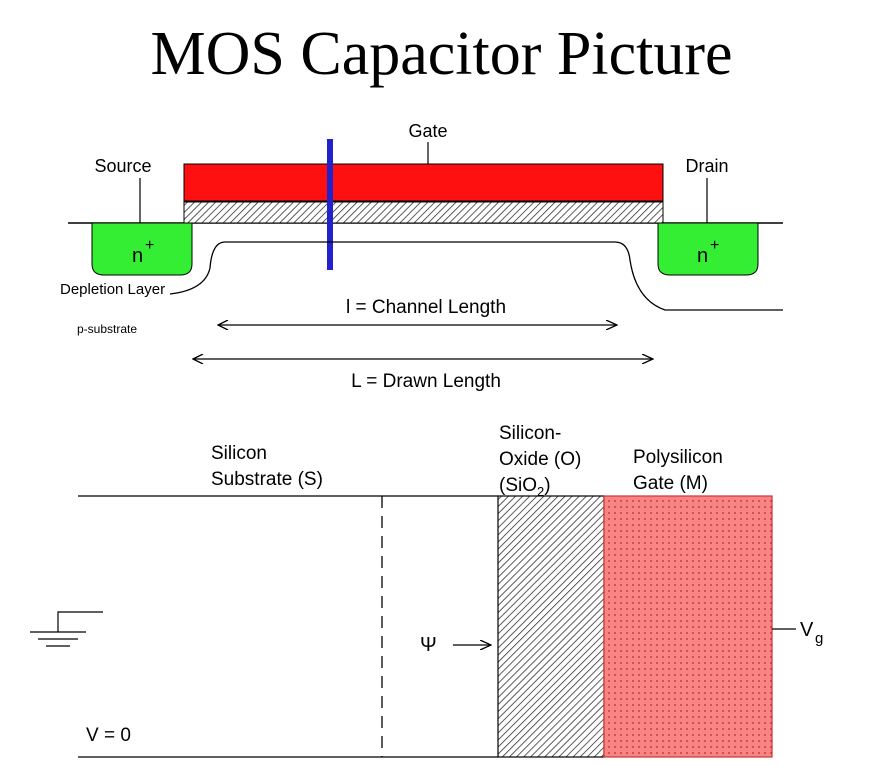 The height and width of the screenshot is (775, 883). What do you see at coordinates (426, 381) in the screenshot?
I see `drawn-length-label: L = Drawn Length` at bounding box center [426, 381].